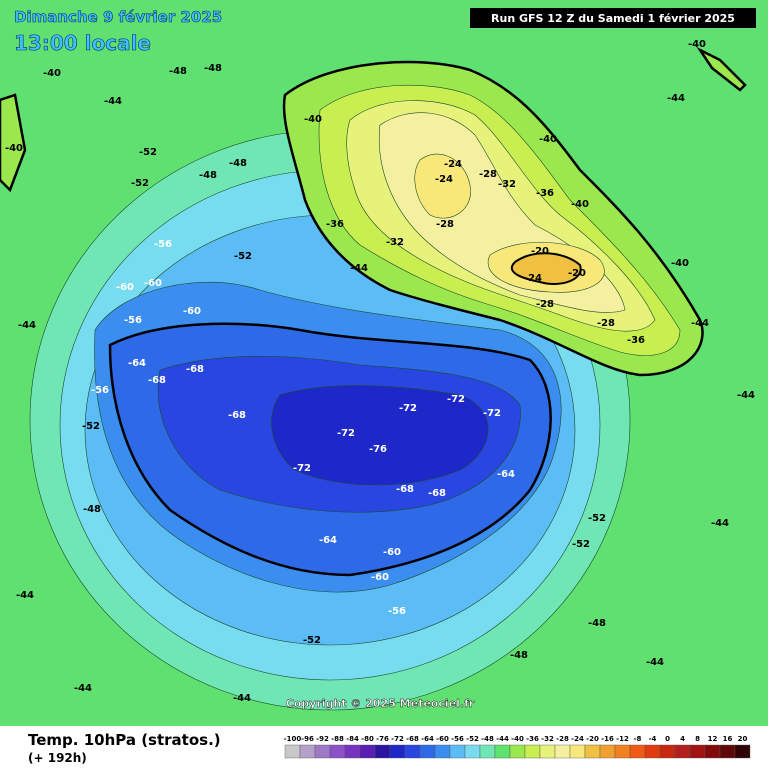 This screenshot has width=768, height=772. Describe the element at coordinates (592, 739) in the screenshot. I see `legend-tick-label: -20` at that location.